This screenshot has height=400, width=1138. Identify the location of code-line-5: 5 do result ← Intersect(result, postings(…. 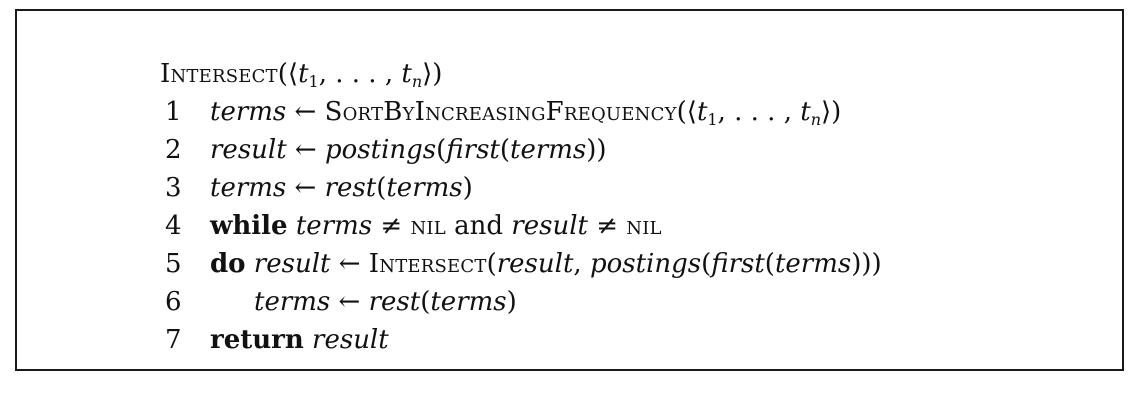
(521, 264).